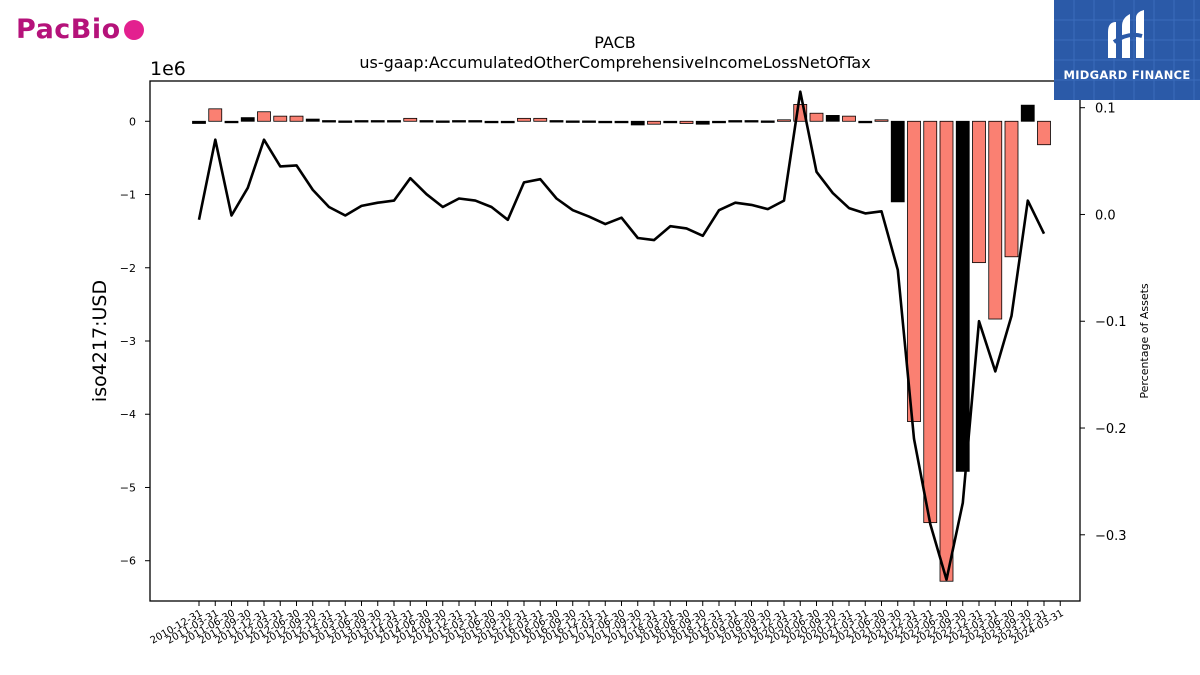 The height and width of the screenshot is (675, 1200). I want to click on y2-axis-label: Percentage of Assets, so click(1144, 341).